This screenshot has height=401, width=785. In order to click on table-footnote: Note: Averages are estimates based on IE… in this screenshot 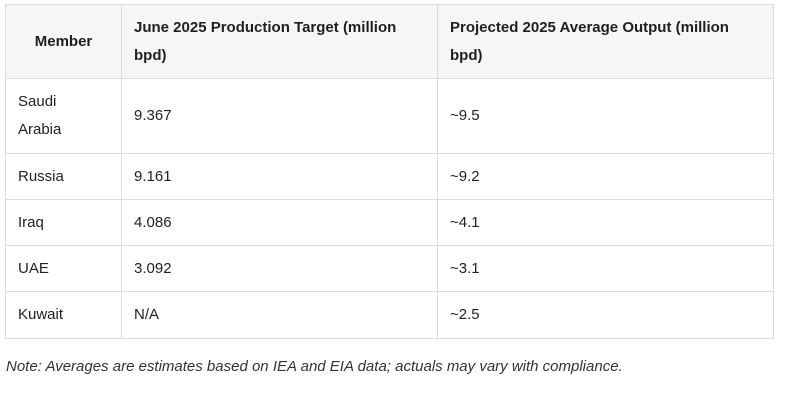, I will do `click(314, 366)`.